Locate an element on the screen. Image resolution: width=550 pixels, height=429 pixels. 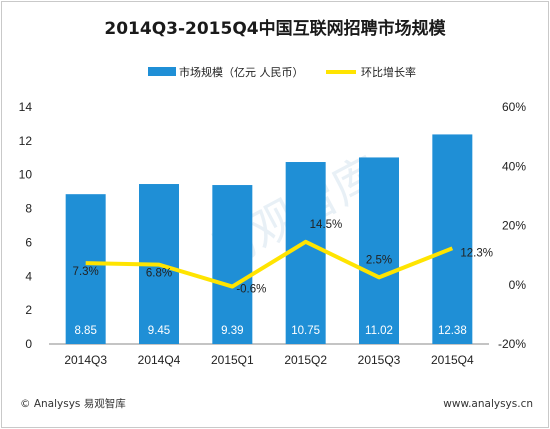
right-tick-label: 0% is located at coordinates (518, 285).